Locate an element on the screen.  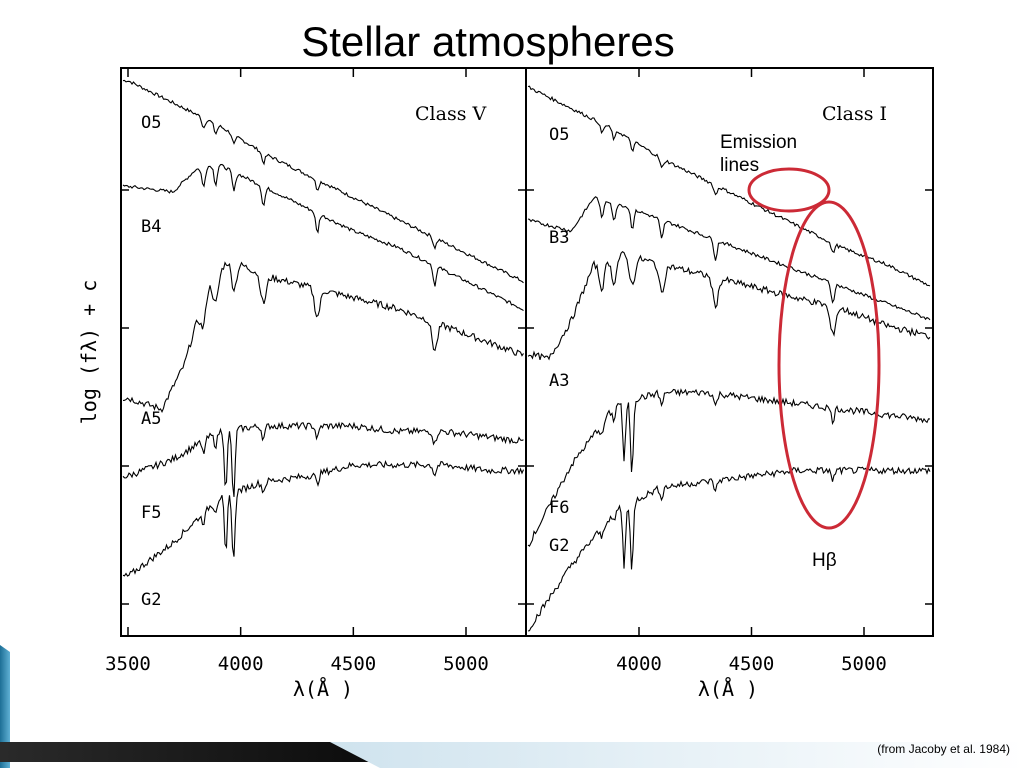
x-tick-label: 3500 is located at coordinates (128, 664).